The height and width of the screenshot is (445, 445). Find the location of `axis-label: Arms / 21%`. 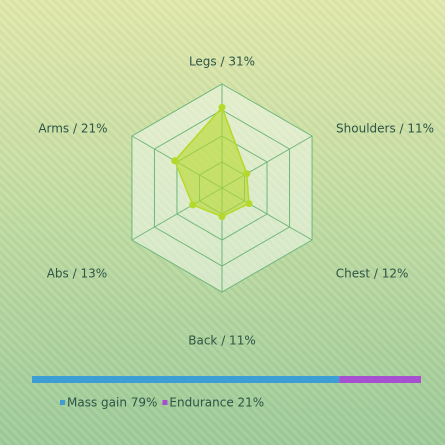

axis-label: Arms / 21% is located at coordinates (72, 129).